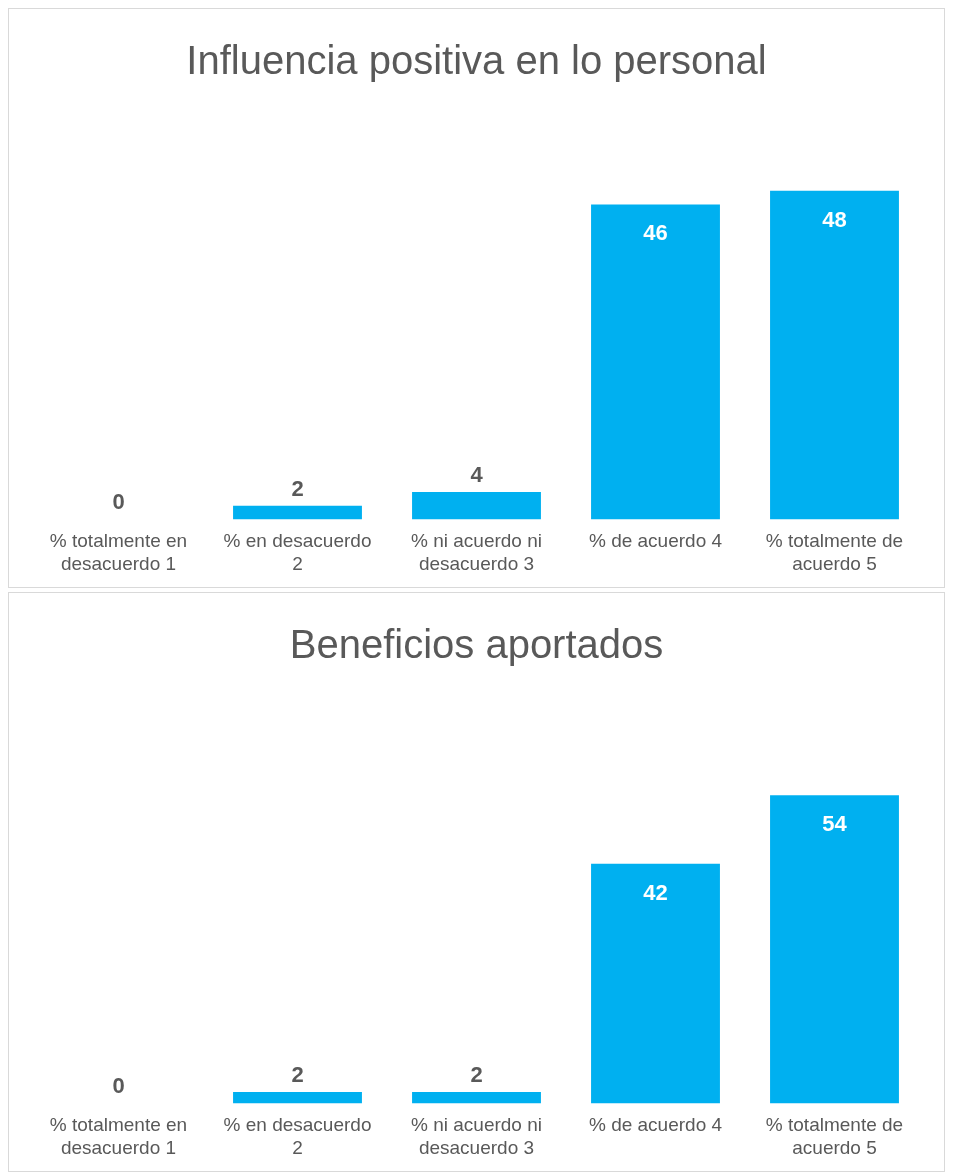 The image size is (953, 1172). I want to click on data-label: 48, so click(834, 219).